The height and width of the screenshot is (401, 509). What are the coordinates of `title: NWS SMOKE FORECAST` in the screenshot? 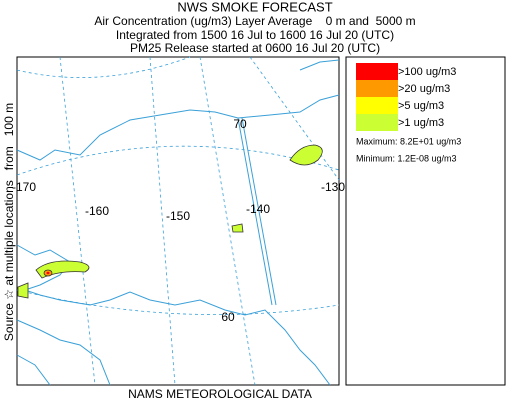 It's located at (254, 7).